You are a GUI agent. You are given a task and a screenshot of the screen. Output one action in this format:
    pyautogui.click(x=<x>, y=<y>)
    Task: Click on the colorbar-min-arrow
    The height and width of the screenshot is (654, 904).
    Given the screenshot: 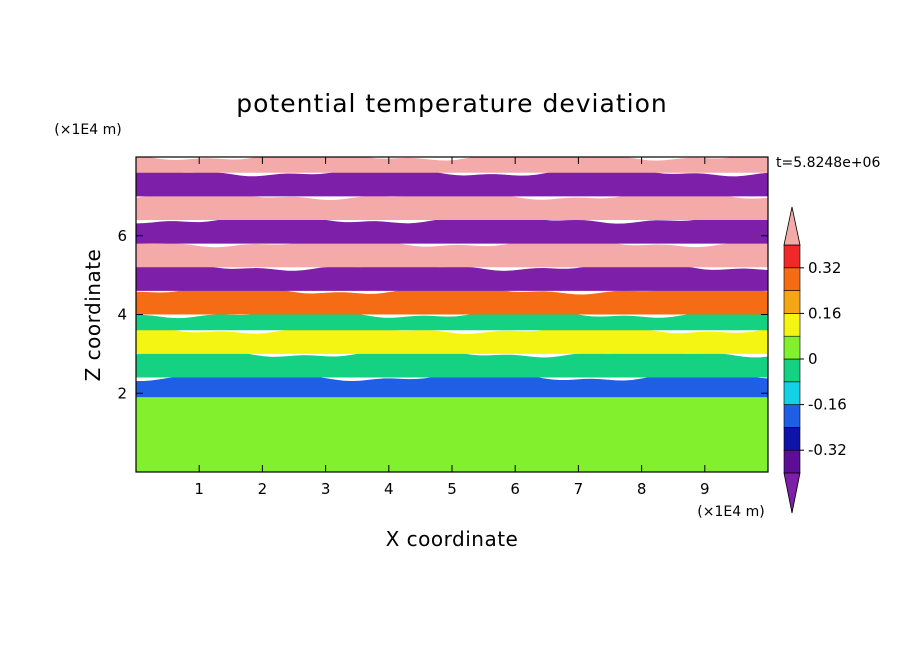 What is the action you would take?
    pyautogui.click(x=792, y=493)
    